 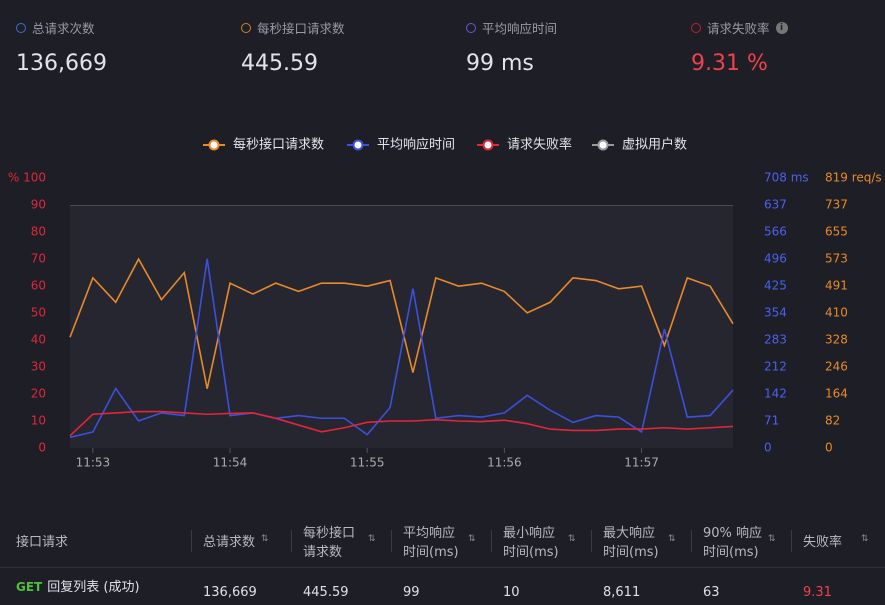 I want to click on tick-label: 491, so click(x=836, y=286).